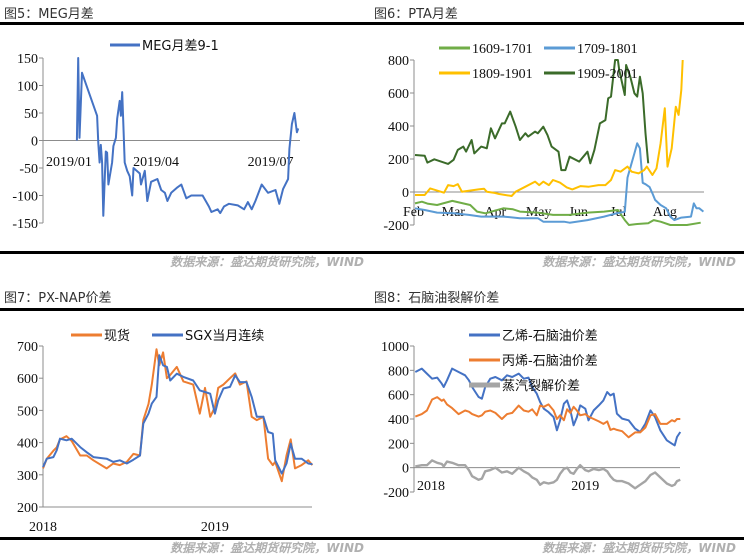 This screenshot has height=556, width=744. I want to click on chart-title: 图5：MEG月差, so click(49, 14).